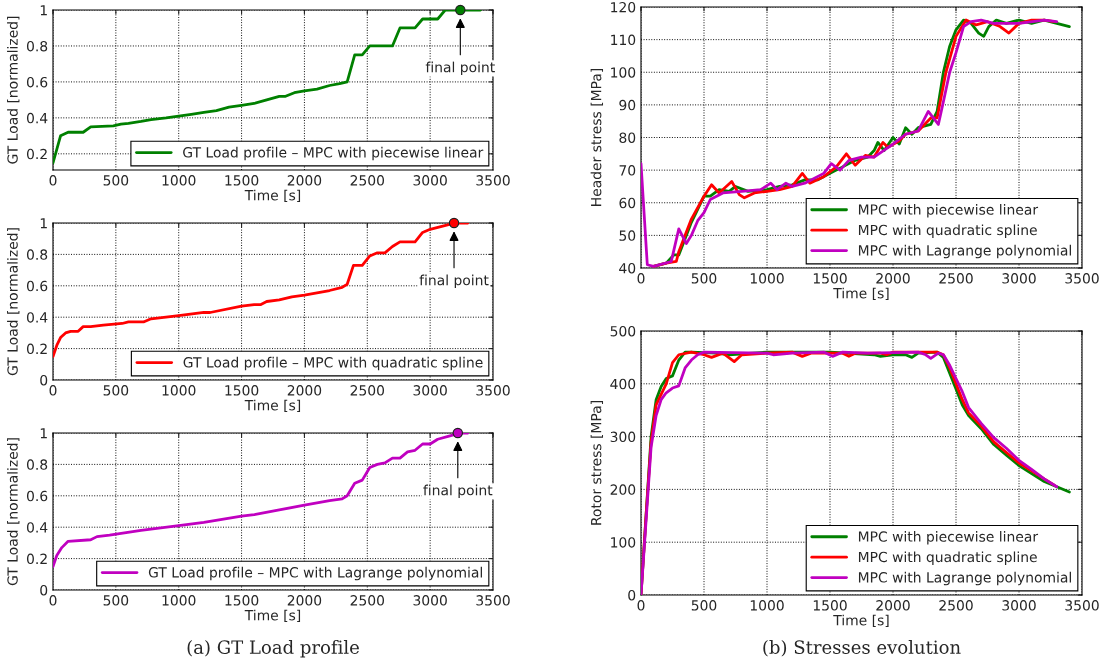  I want to click on y-tick-label: 70, so click(627, 170).